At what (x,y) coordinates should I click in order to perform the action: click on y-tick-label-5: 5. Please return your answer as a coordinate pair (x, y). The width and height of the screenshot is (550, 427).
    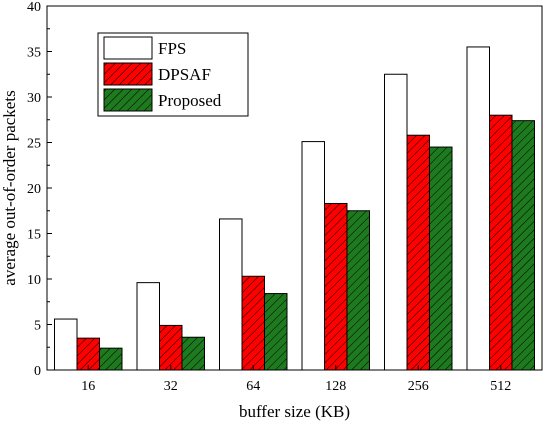
    Looking at the image, I should click on (37, 326).